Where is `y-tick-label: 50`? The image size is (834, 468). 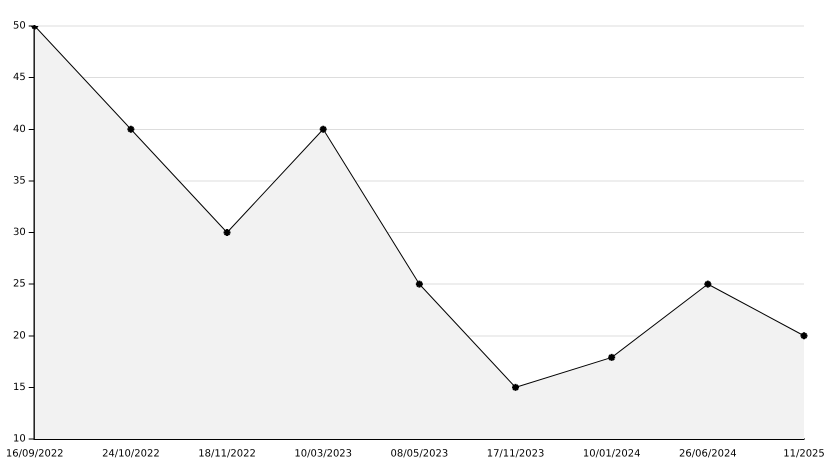 y-tick-label: 50 is located at coordinates (19, 26).